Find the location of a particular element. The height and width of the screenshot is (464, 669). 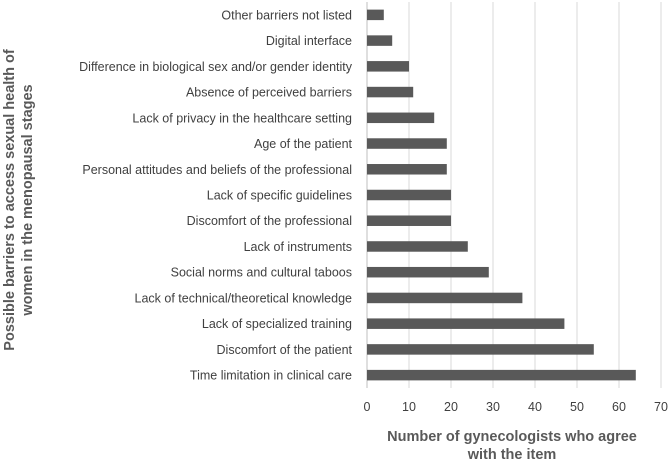

x-axis-title-line-1: Number of gynecologists who agree is located at coordinates (512, 437).